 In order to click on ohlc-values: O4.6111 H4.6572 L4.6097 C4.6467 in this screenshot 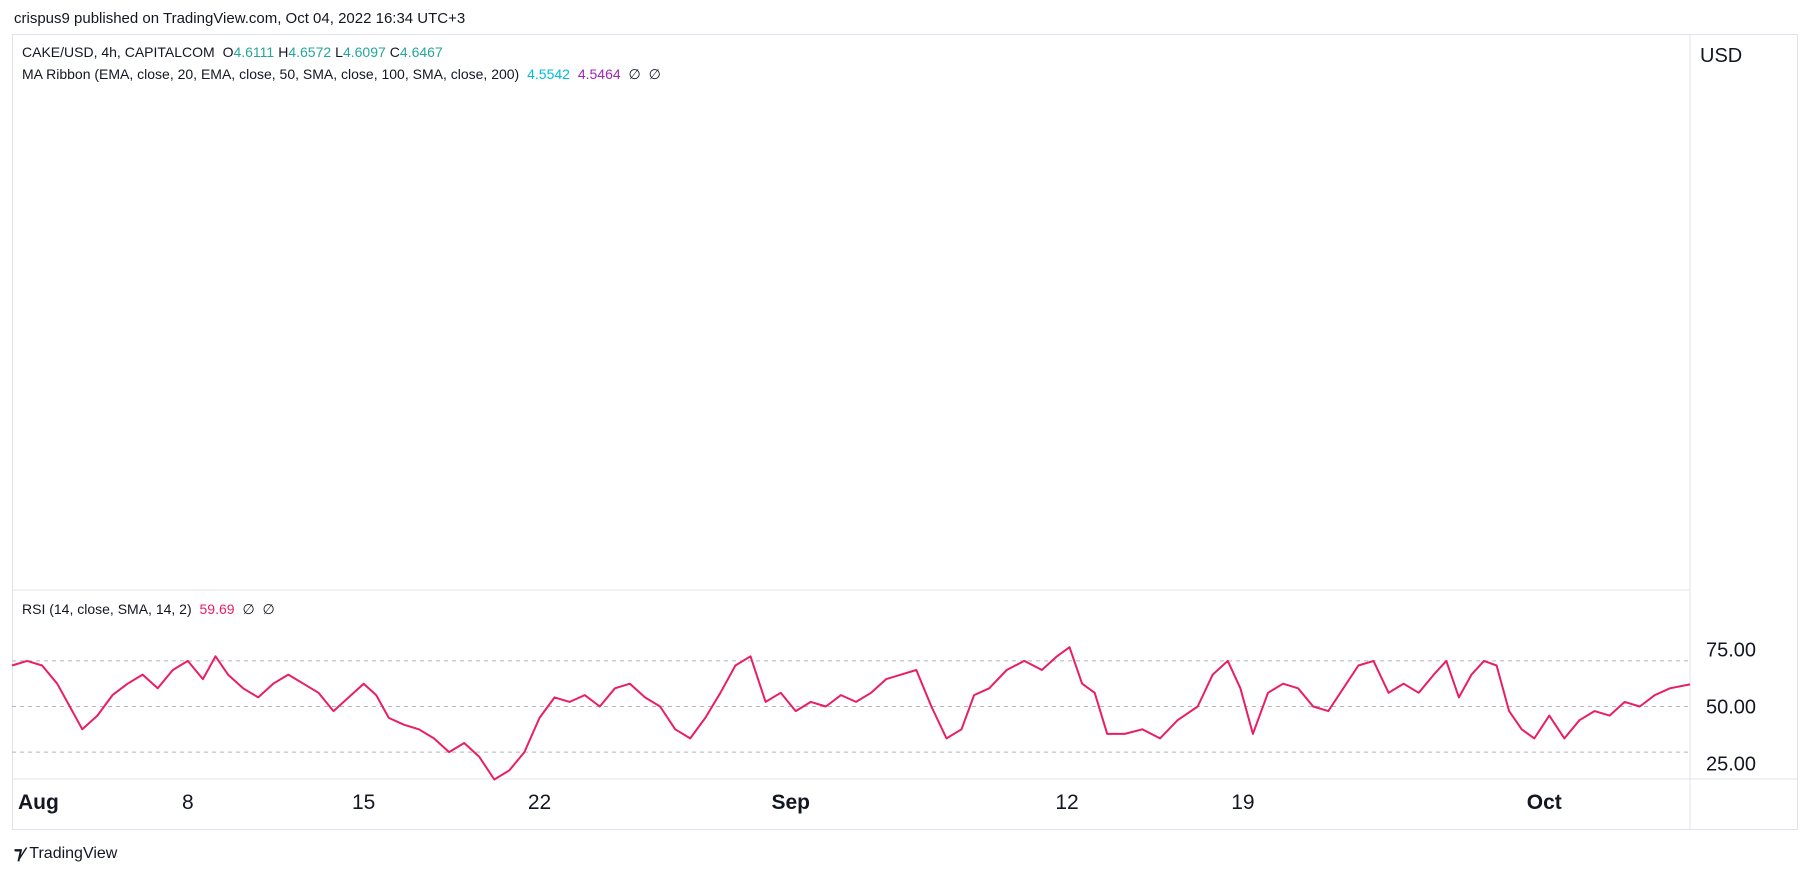, I will do `click(335, 52)`.